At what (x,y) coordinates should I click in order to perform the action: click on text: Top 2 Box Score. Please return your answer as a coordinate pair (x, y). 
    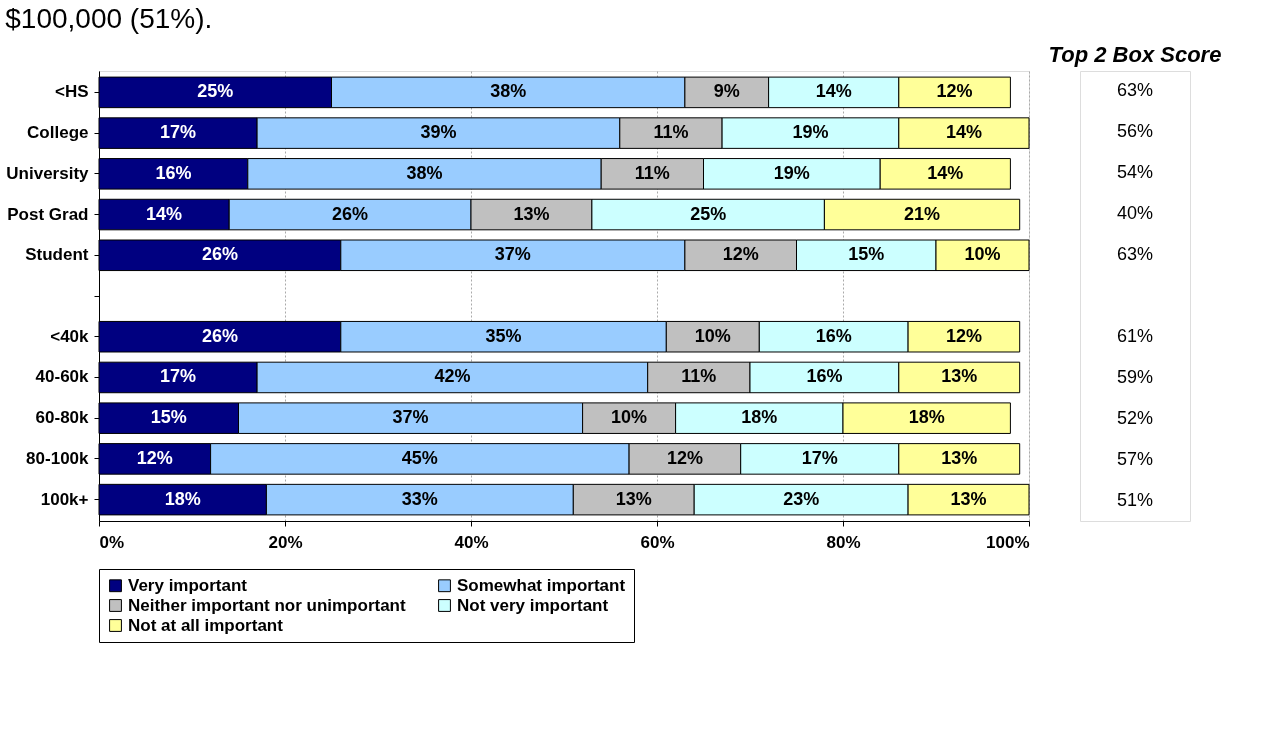
    Looking at the image, I should click on (1135, 54).